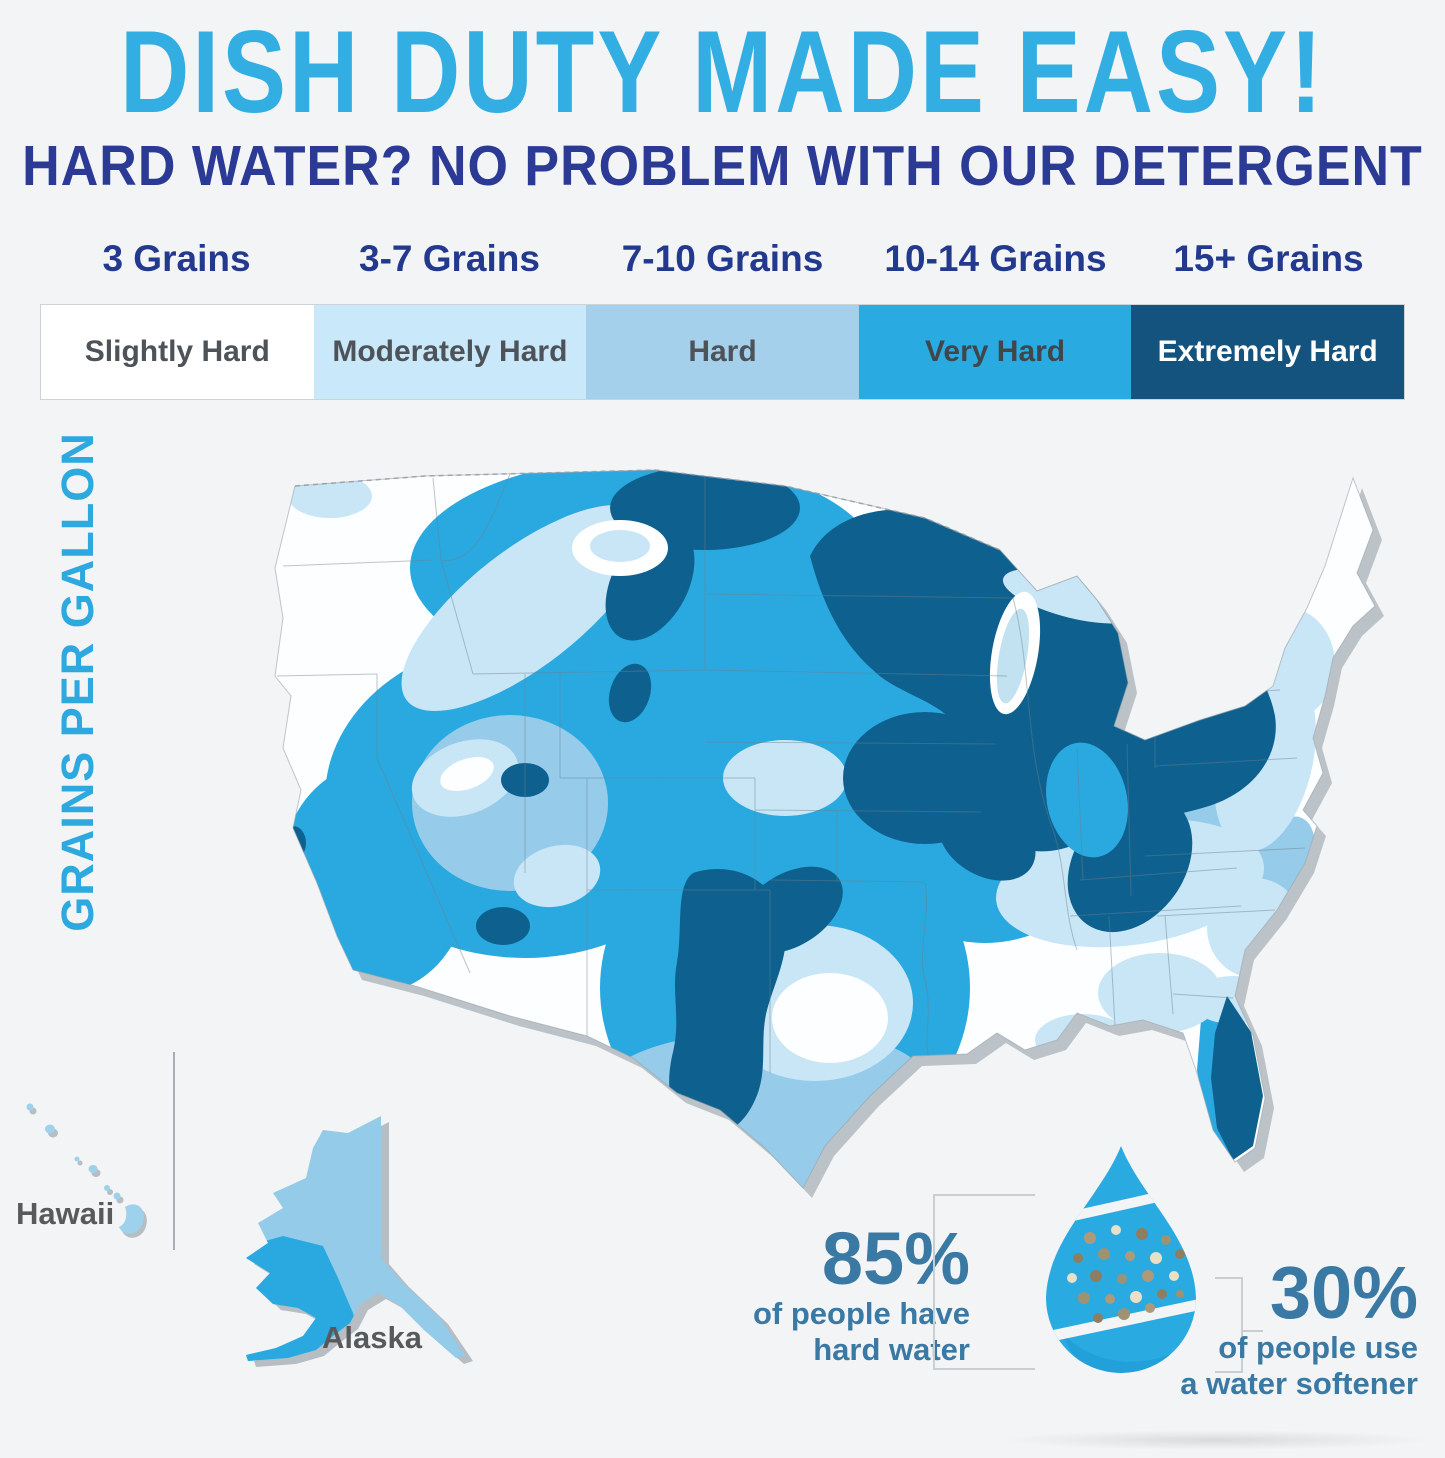 The height and width of the screenshot is (1458, 1445). Describe the element at coordinates (449, 258) in the screenshot. I see `grain-range-label: 3-7 Grains` at that location.